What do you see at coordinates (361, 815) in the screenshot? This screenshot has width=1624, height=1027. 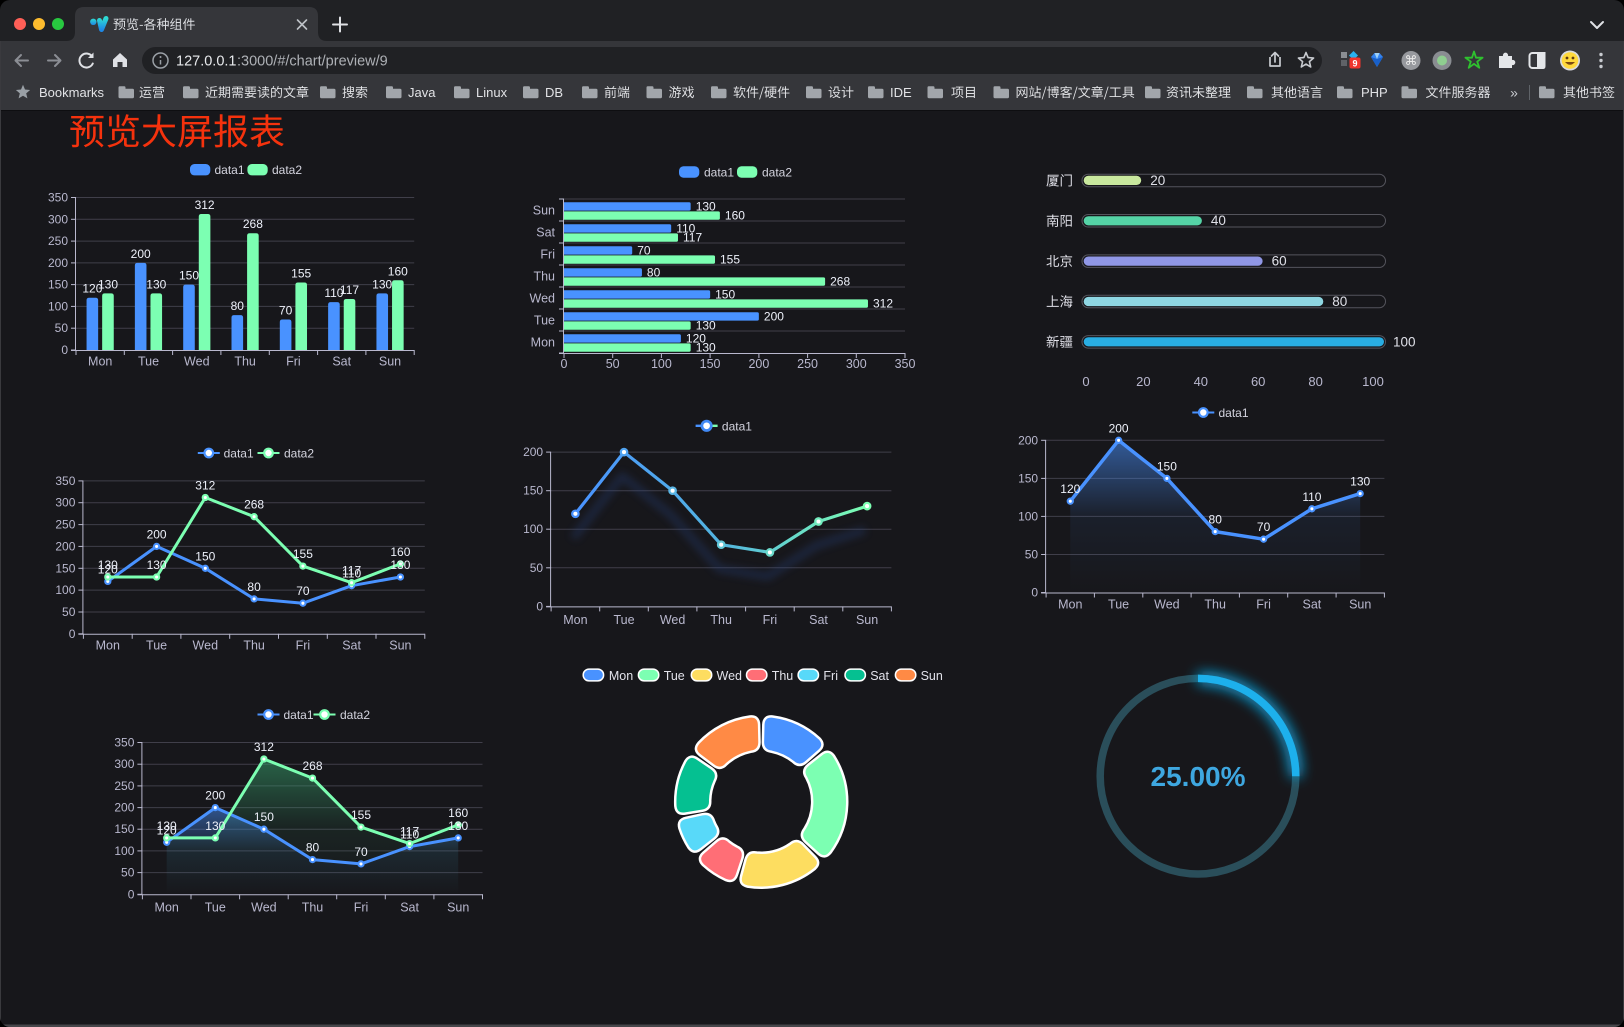 I see `svg-text: 155` at bounding box center [361, 815].